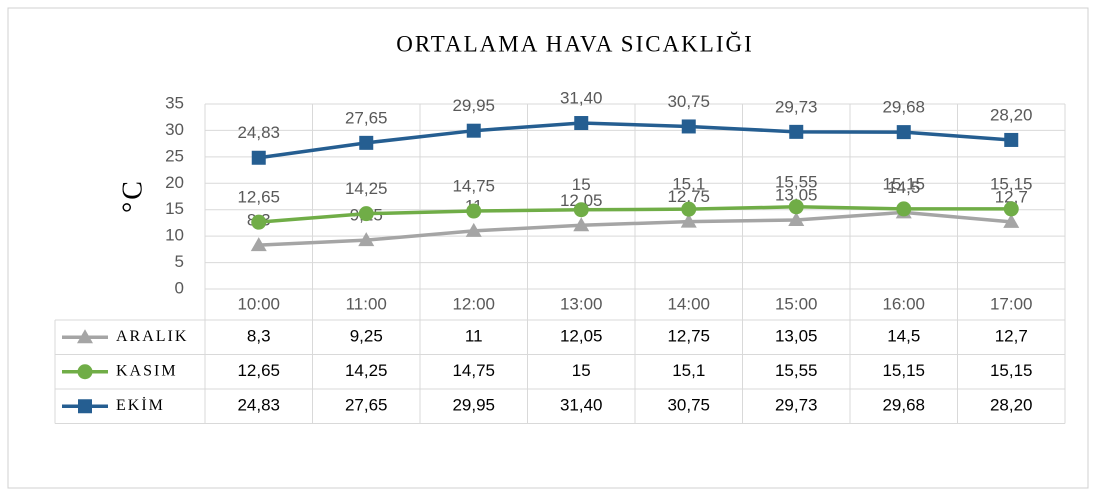 Image resolution: width=1094 pixels, height=492 pixels. I want to click on data-label: 14,25, so click(366, 188).